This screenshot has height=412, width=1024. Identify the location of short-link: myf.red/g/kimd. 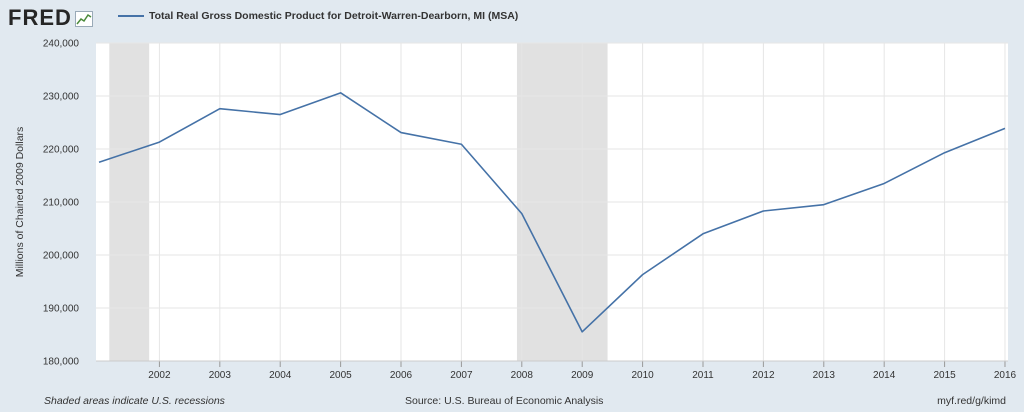
(971, 401).